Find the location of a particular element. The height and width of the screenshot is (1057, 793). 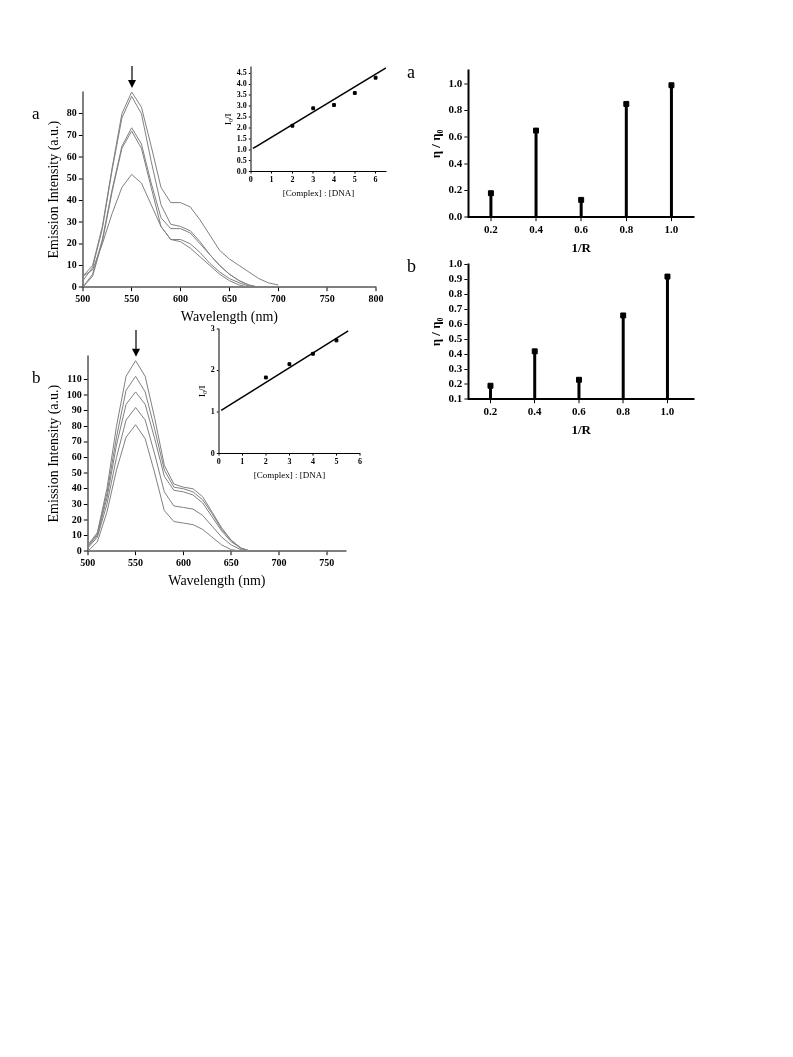

y-tick-label: 0.7 is located at coordinates (455, 308).